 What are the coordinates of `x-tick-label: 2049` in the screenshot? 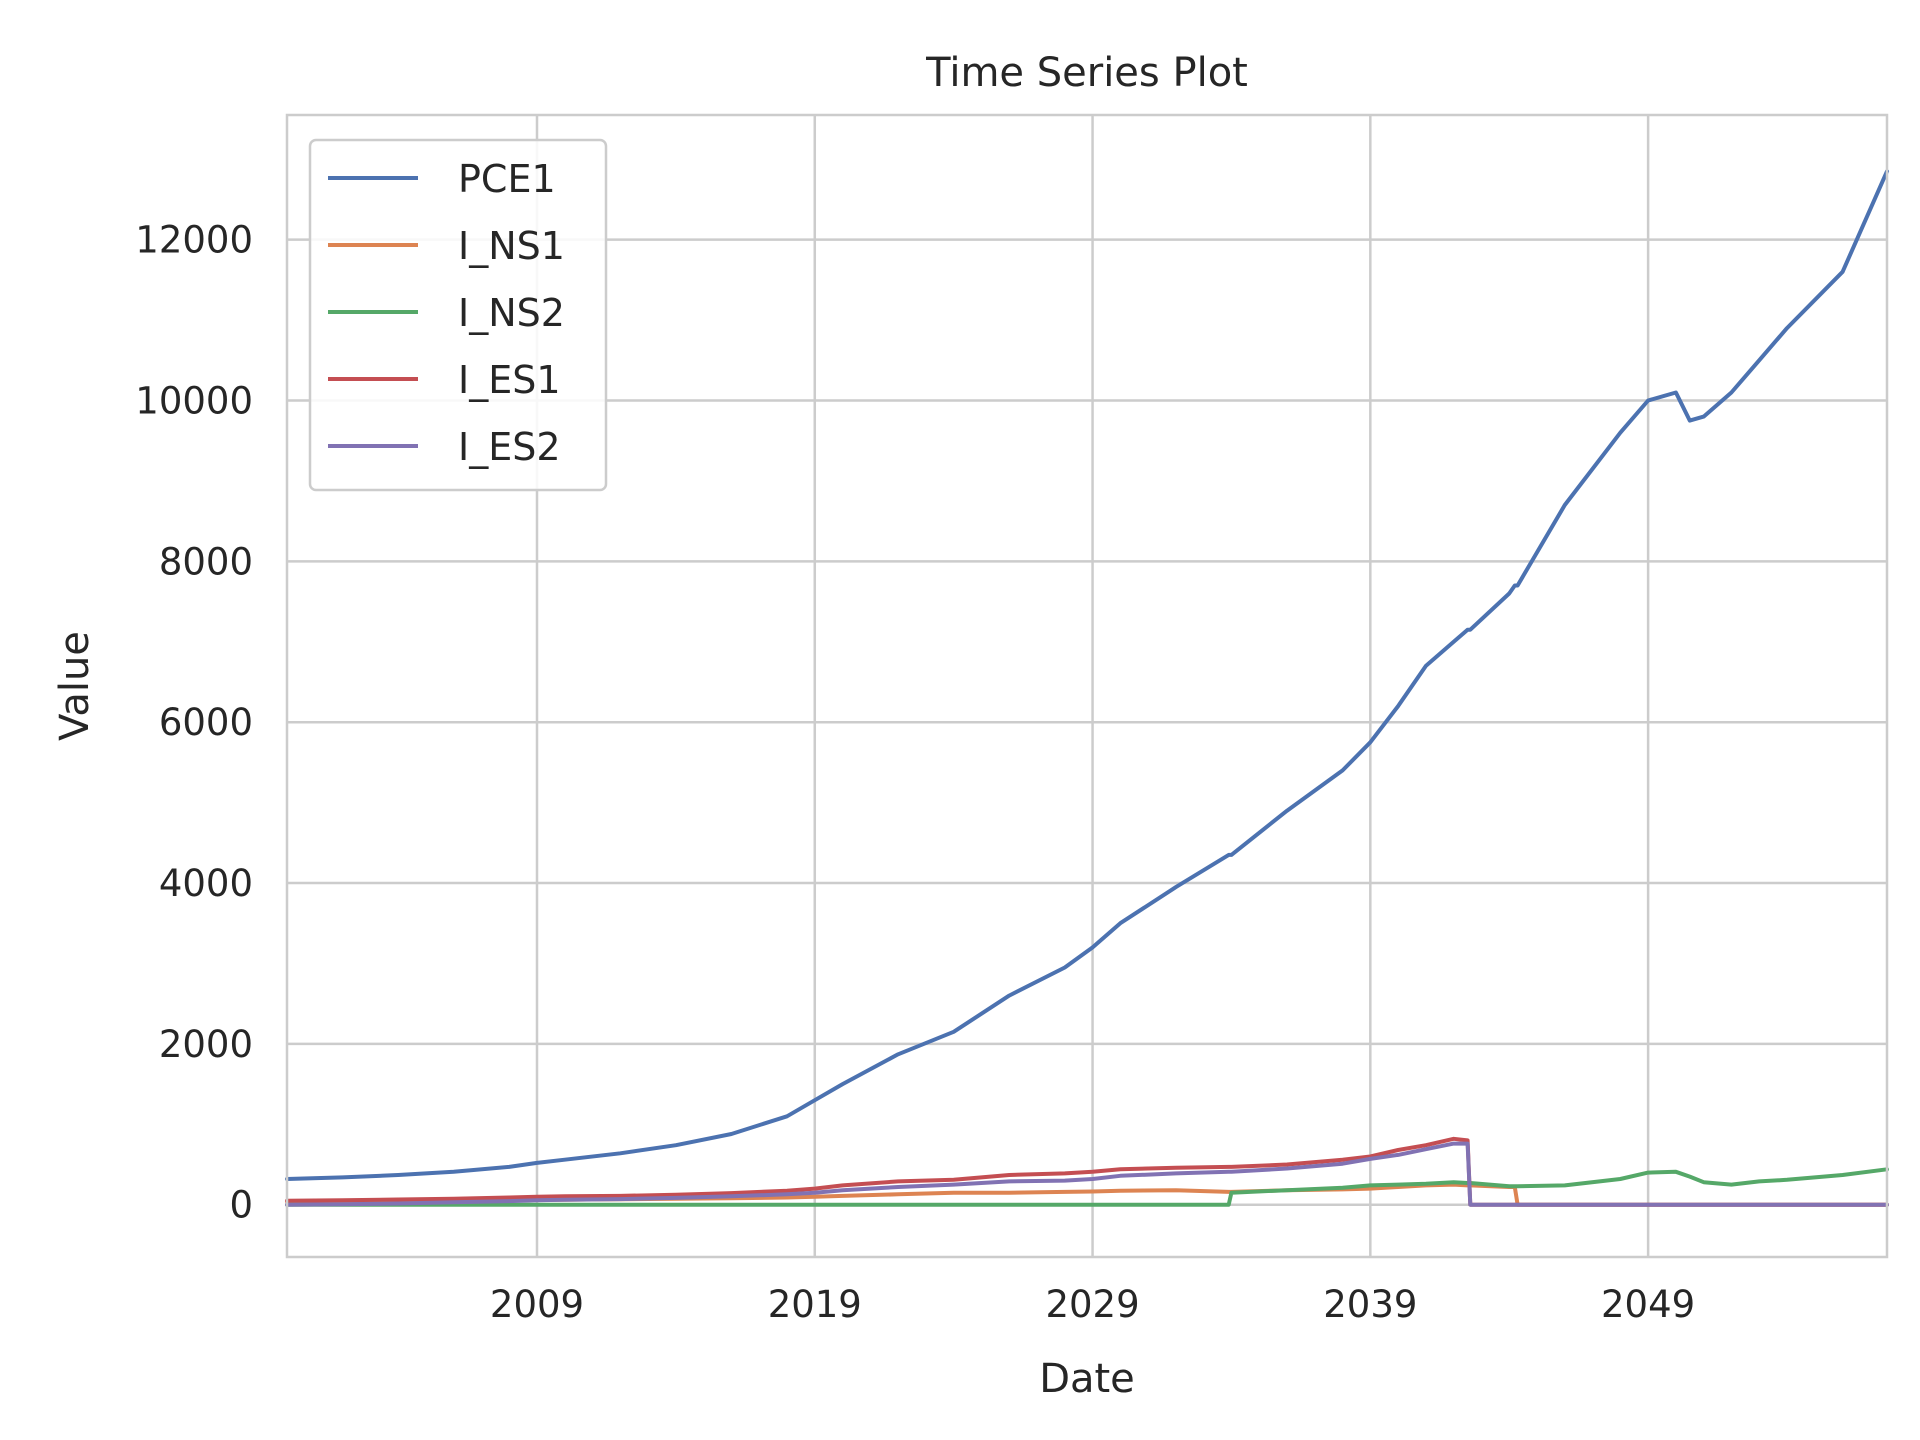 It's located at (1648, 1304).